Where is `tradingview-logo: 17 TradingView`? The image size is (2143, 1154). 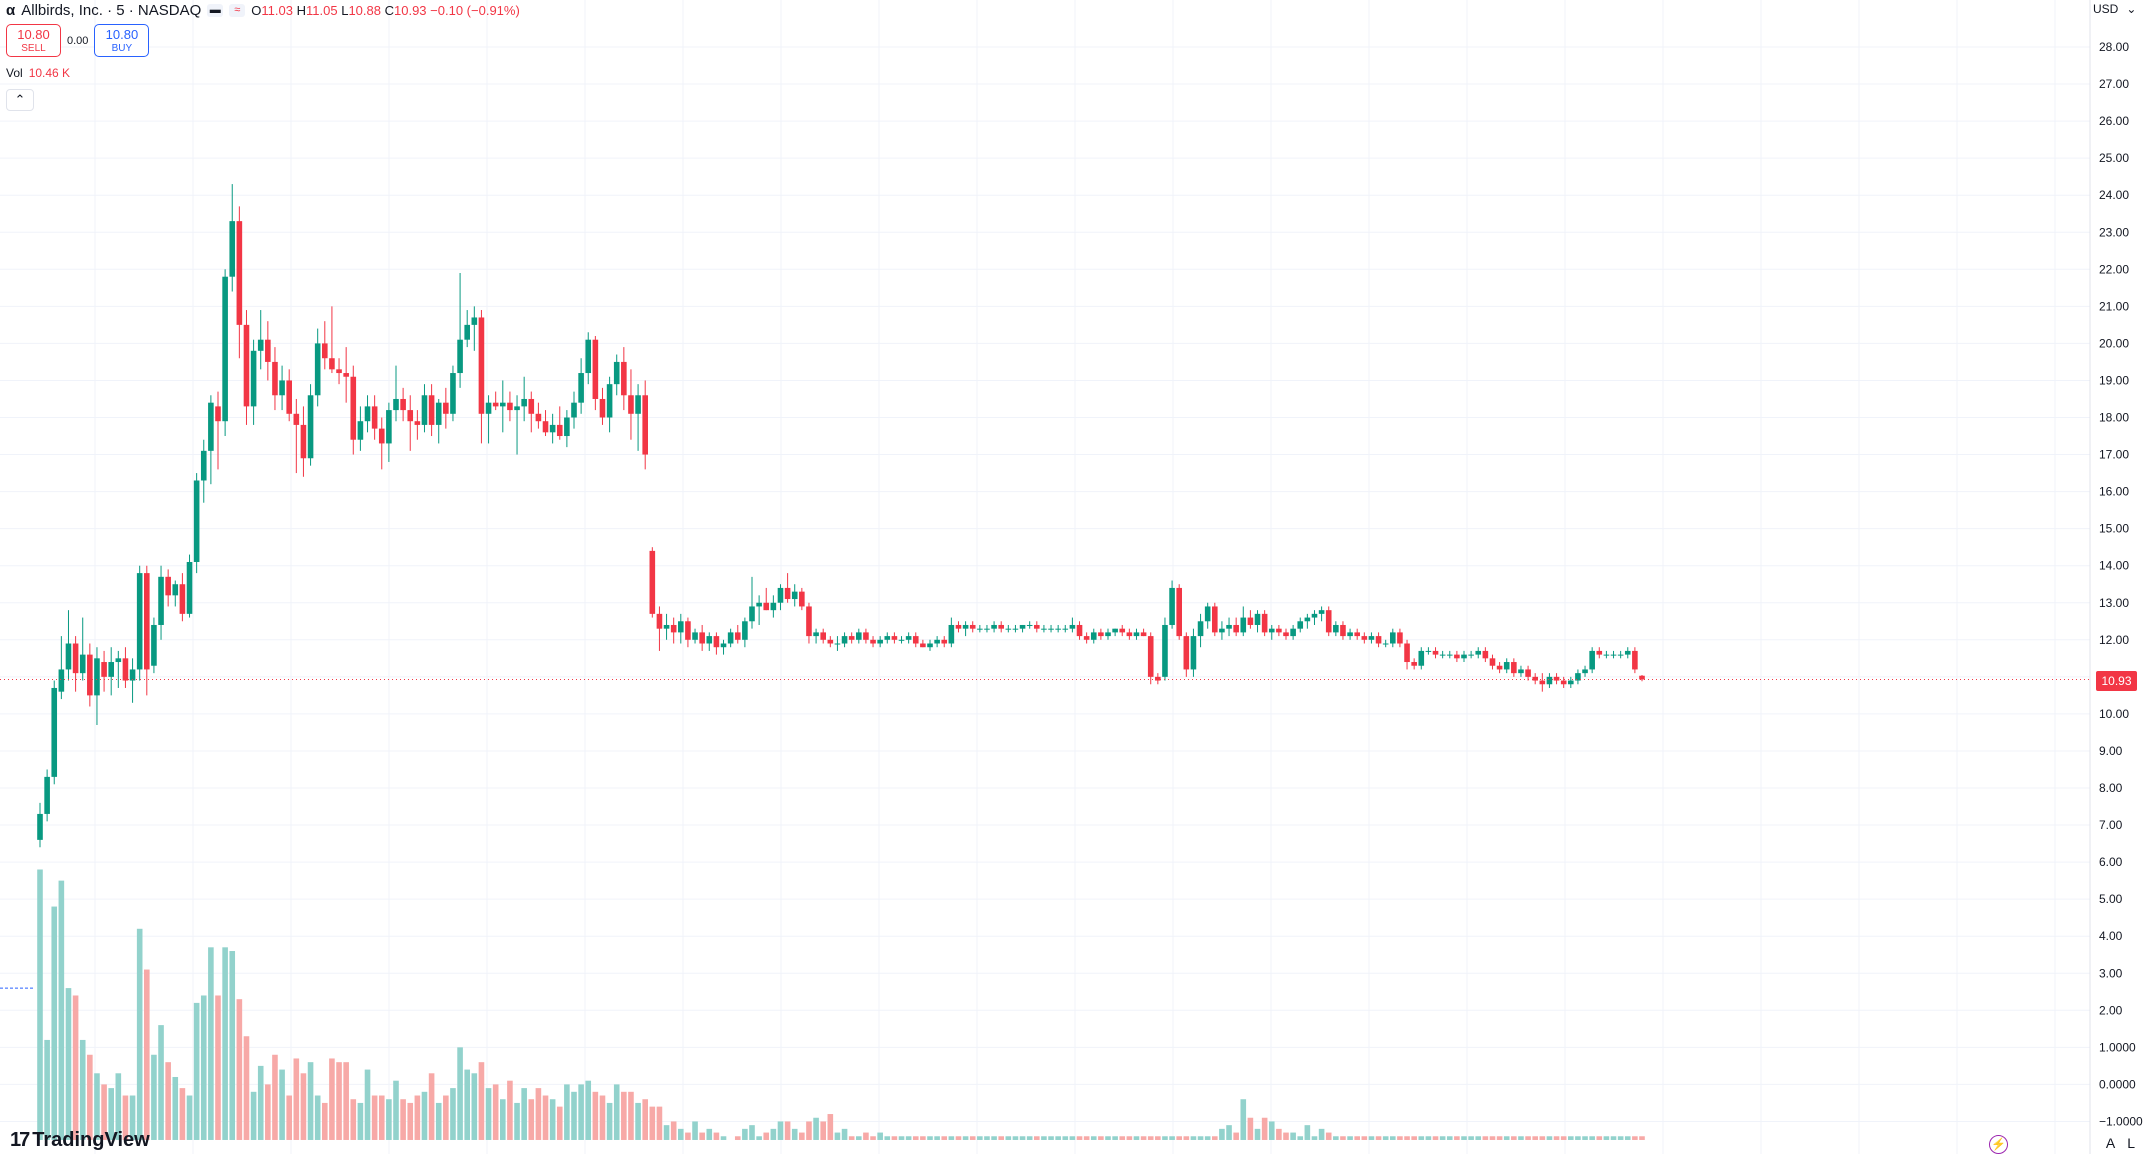
tradingview-logo: 17 TradingView is located at coordinates (80, 1140).